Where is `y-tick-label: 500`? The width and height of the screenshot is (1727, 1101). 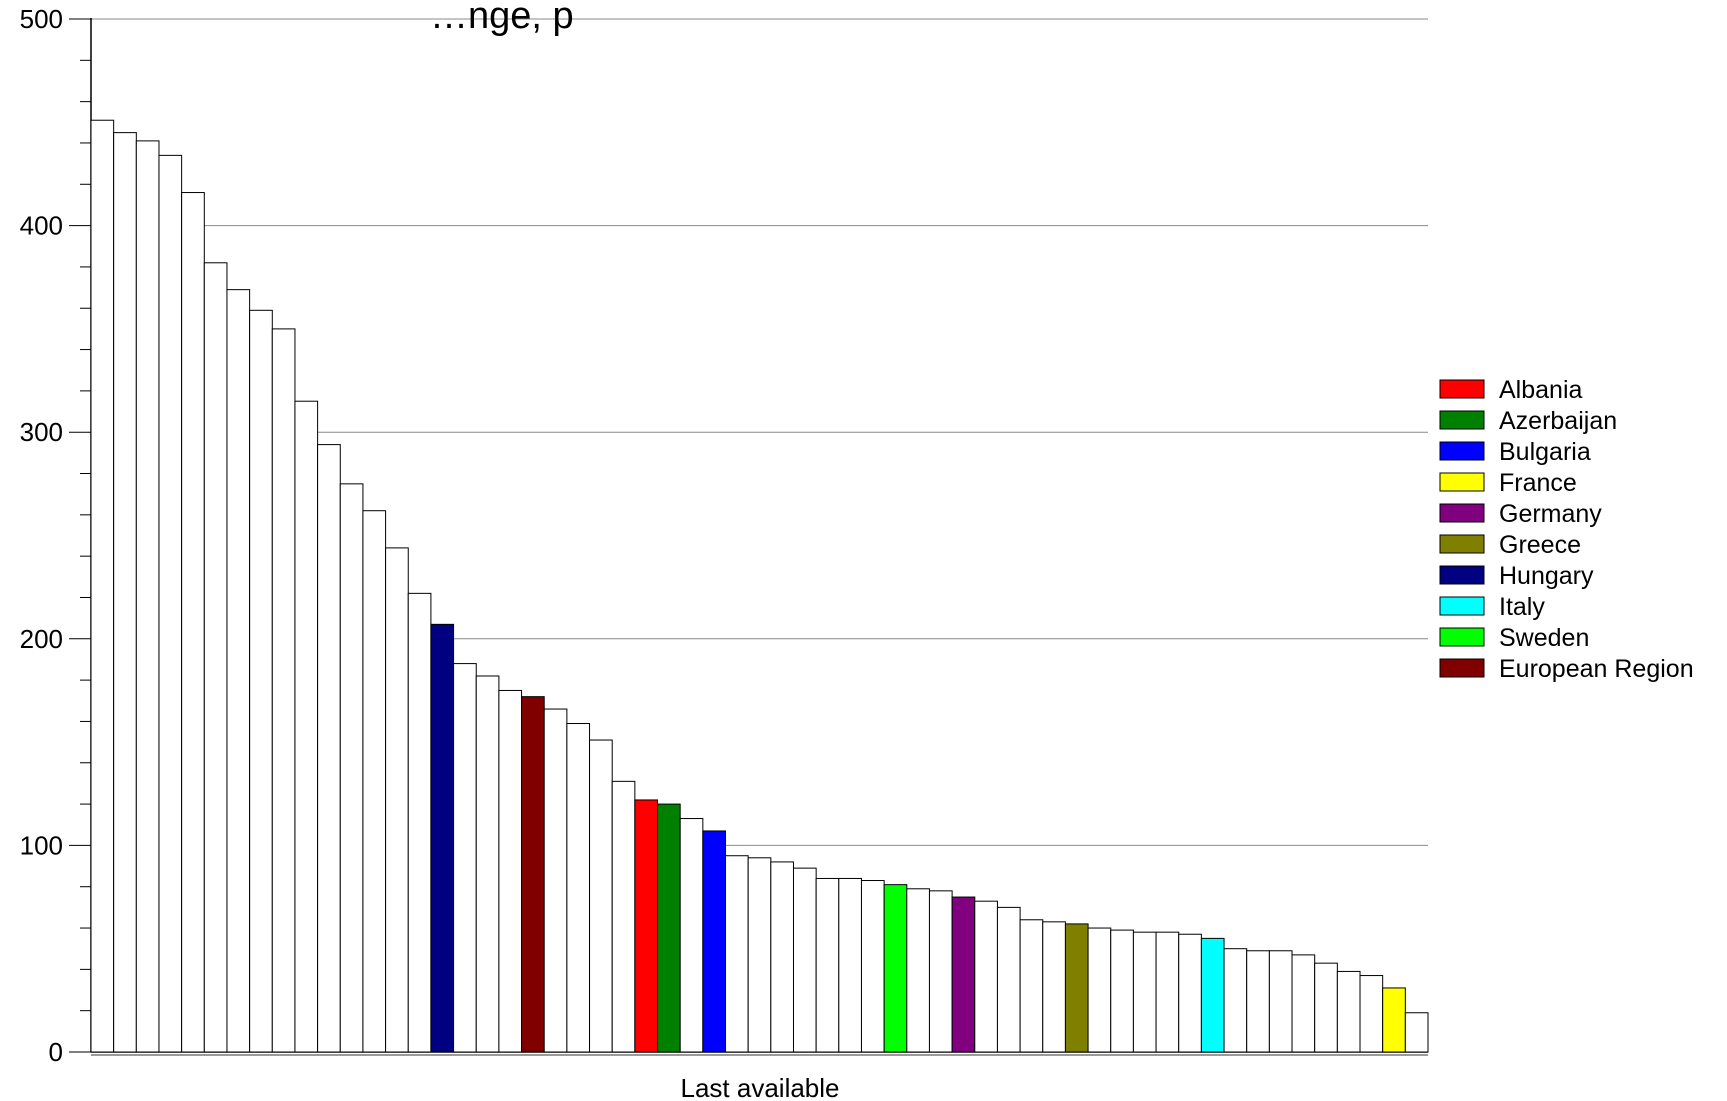 y-tick-label: 500 is located at coordinates (41, 19).